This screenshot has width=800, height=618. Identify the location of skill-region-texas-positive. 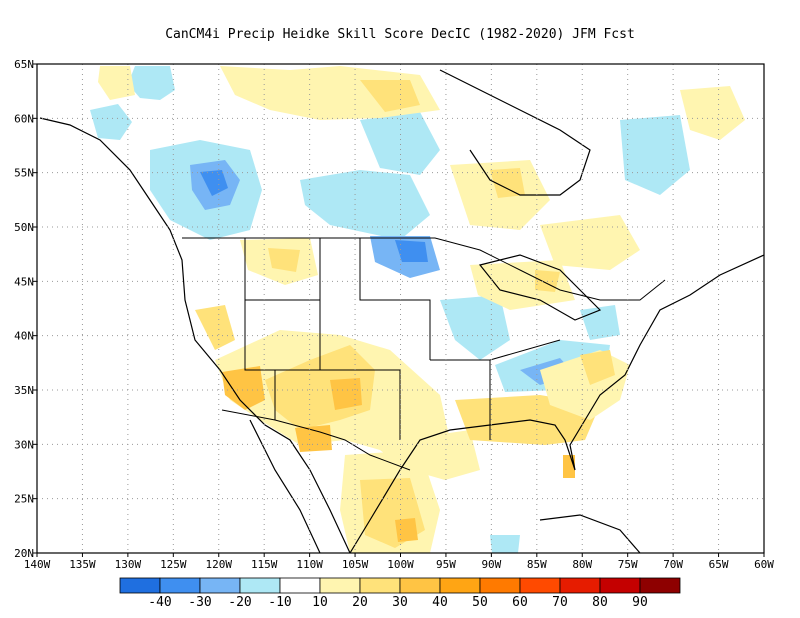
(440, 455).